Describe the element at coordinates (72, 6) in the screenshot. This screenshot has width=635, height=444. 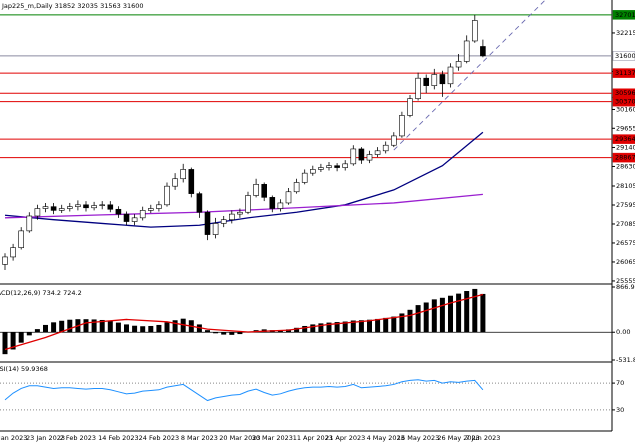
I see `panel-title: Jap225_m,Daily 31852 32035 31563 31600` at that location.